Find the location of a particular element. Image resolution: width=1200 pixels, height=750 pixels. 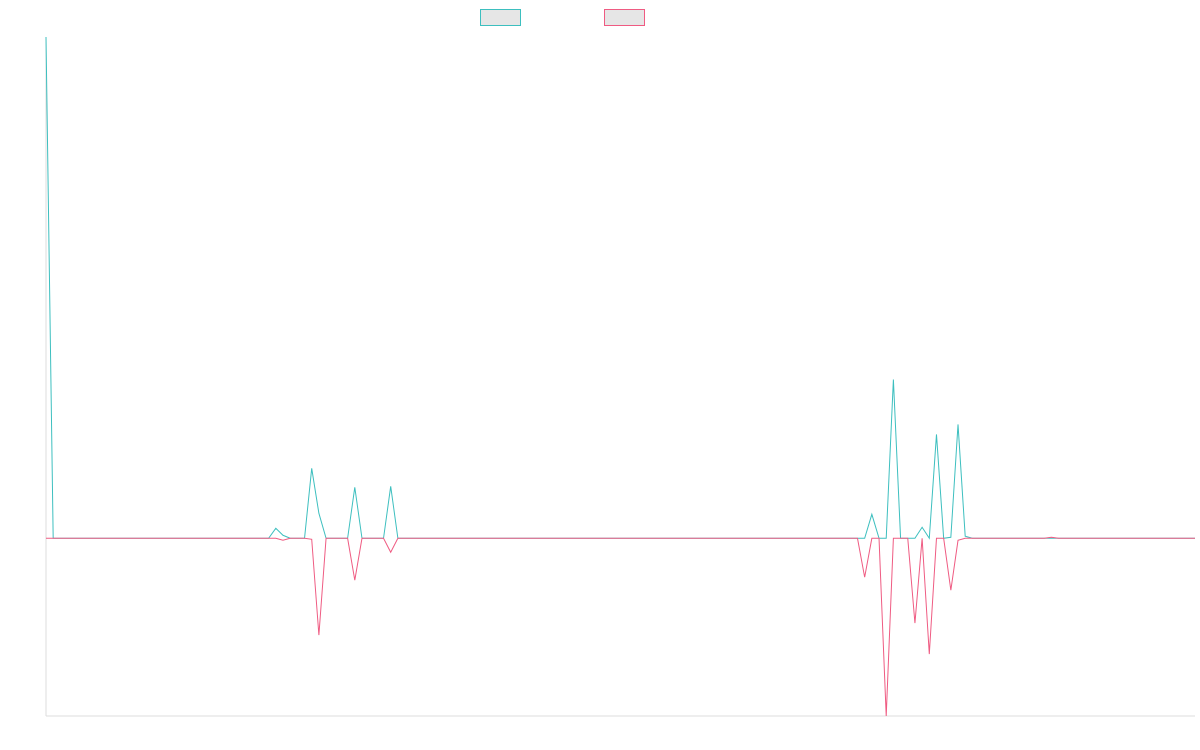

legend is located at coordinates (562, 17).